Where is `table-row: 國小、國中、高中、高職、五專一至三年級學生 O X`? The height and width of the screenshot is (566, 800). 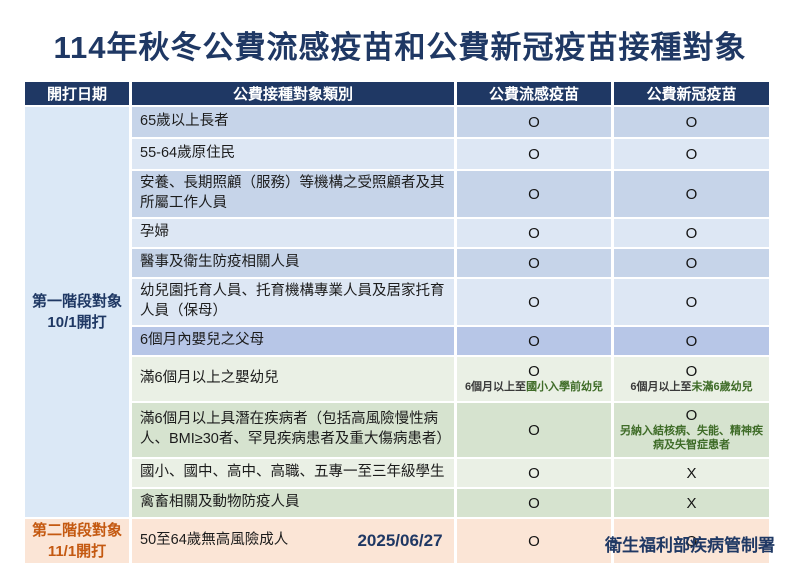 table-row: 國小、國中、高中、高職、五專一至三年級學生 O X is located at coordinates (397, 473).